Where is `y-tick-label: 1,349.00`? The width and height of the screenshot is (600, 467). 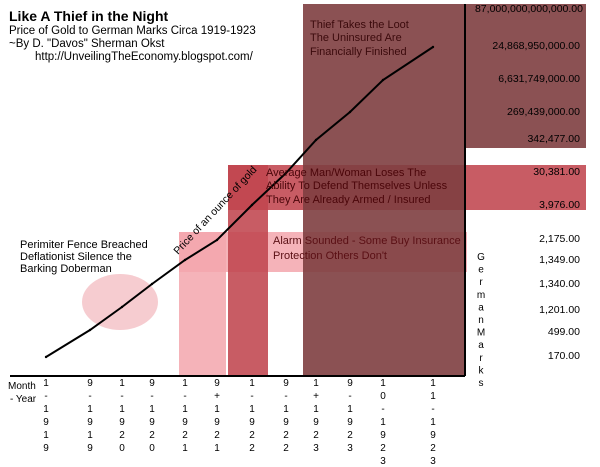
y-tick-label: 1,349.00 is located at coordinates (559, 260).